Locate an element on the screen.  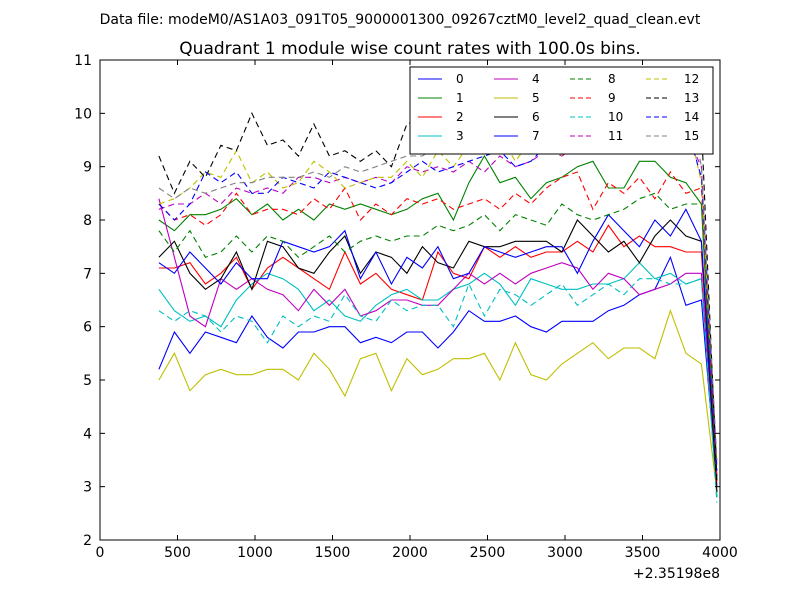
x-offset-label: +2.35198e8 is located at coordinates (676, 574).